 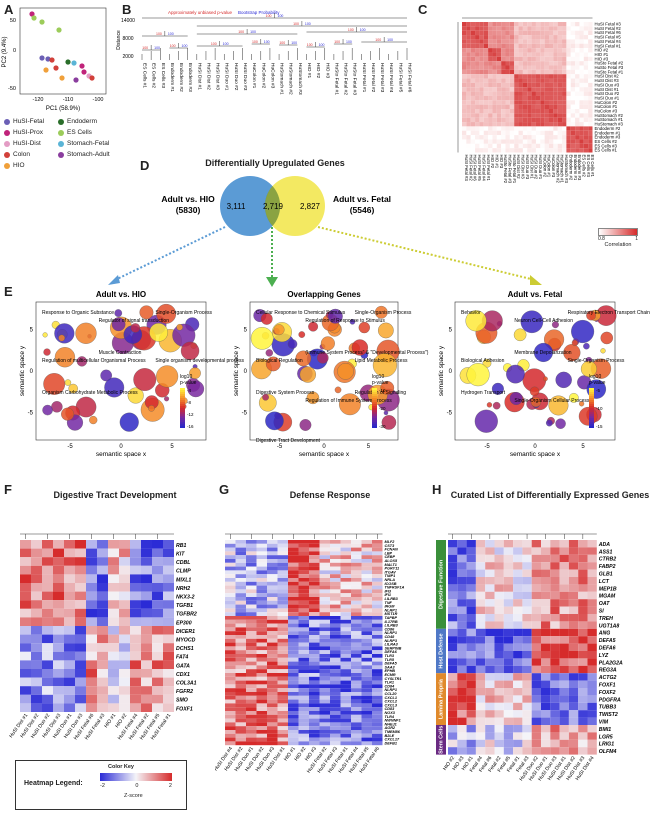 I want to click on pvalue-legend-tick: -16, so click(x=190, y=426).